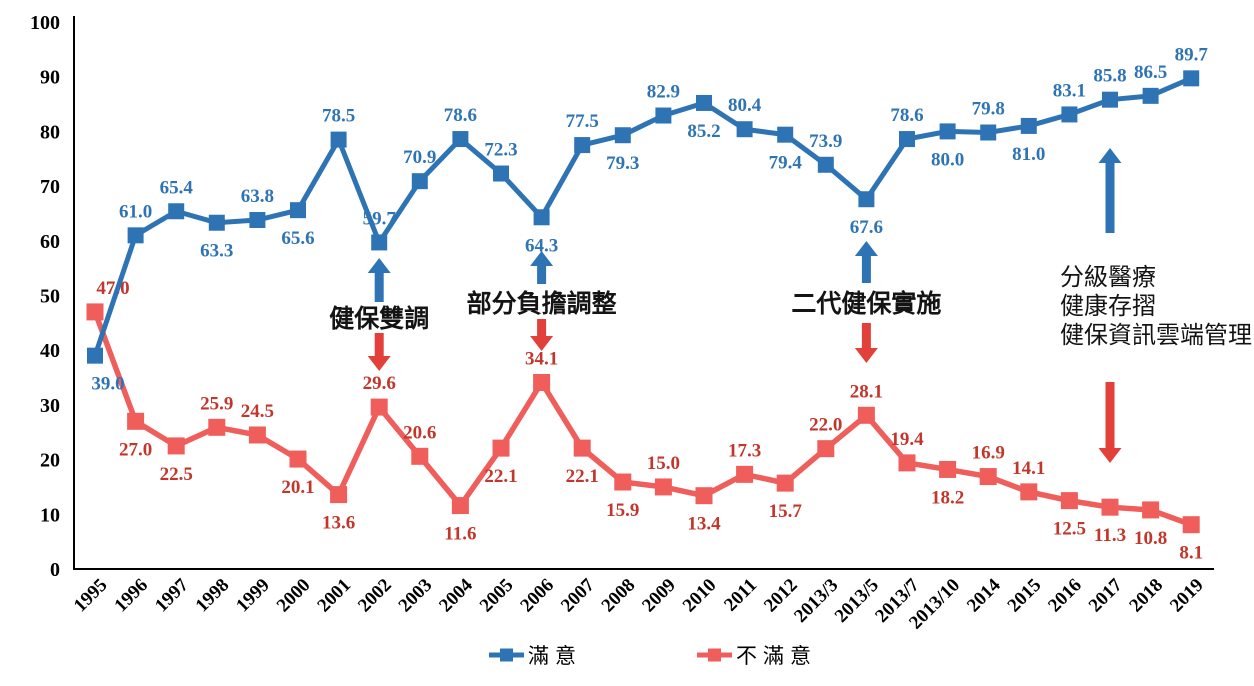  What do you see at coordinates (216, 251) in the screenshot?
I see `data-point-value-satisfied: 63.3` at bounding box center [216, 251].